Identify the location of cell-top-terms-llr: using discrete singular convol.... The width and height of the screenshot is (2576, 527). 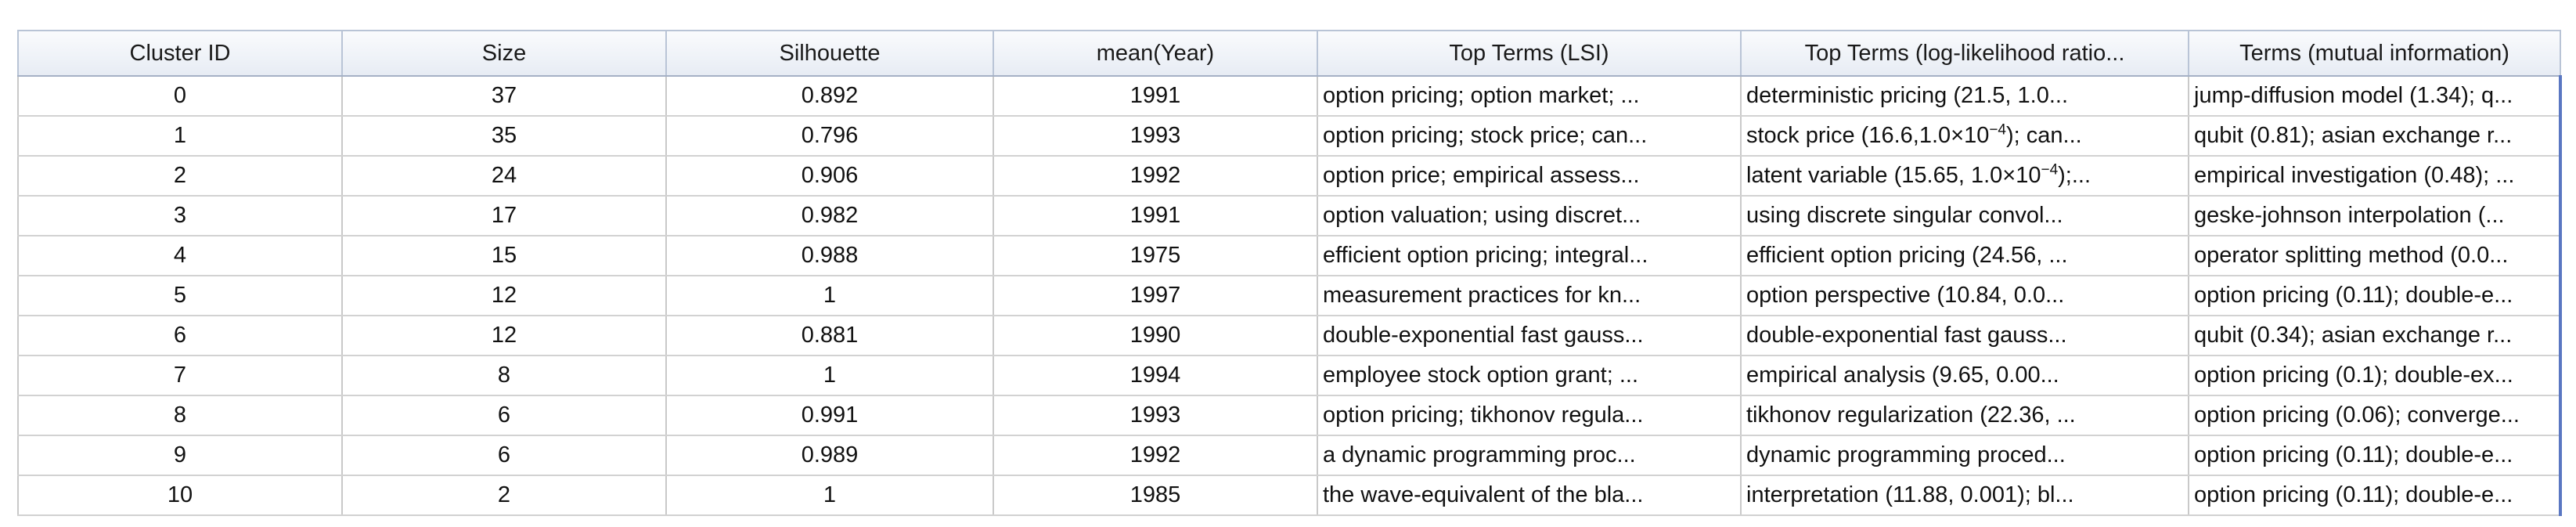
(1964, 216).